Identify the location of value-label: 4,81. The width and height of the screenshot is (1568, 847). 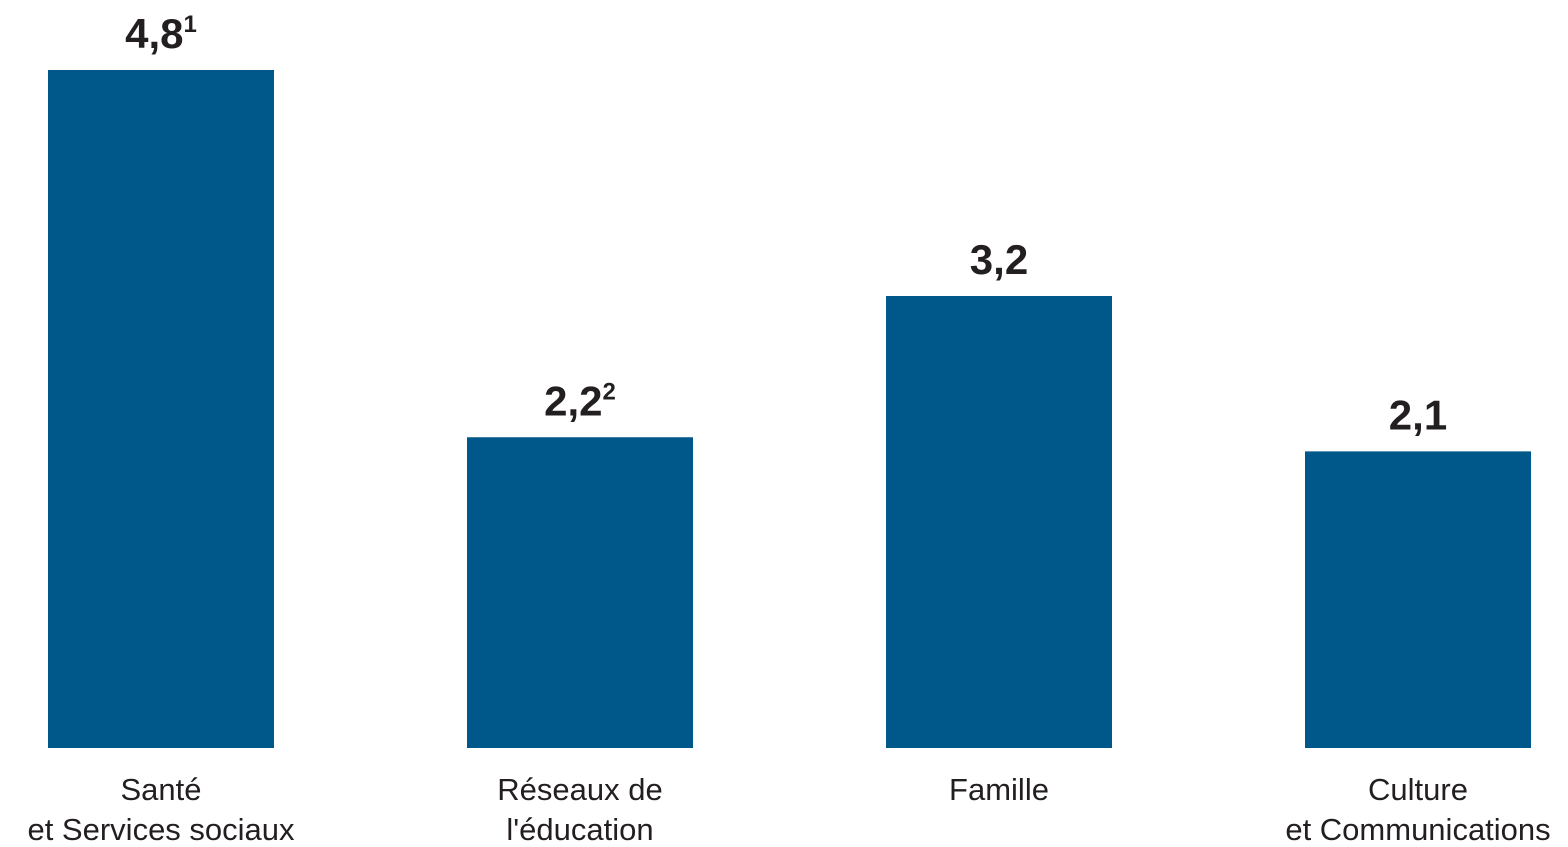
(161, 33).